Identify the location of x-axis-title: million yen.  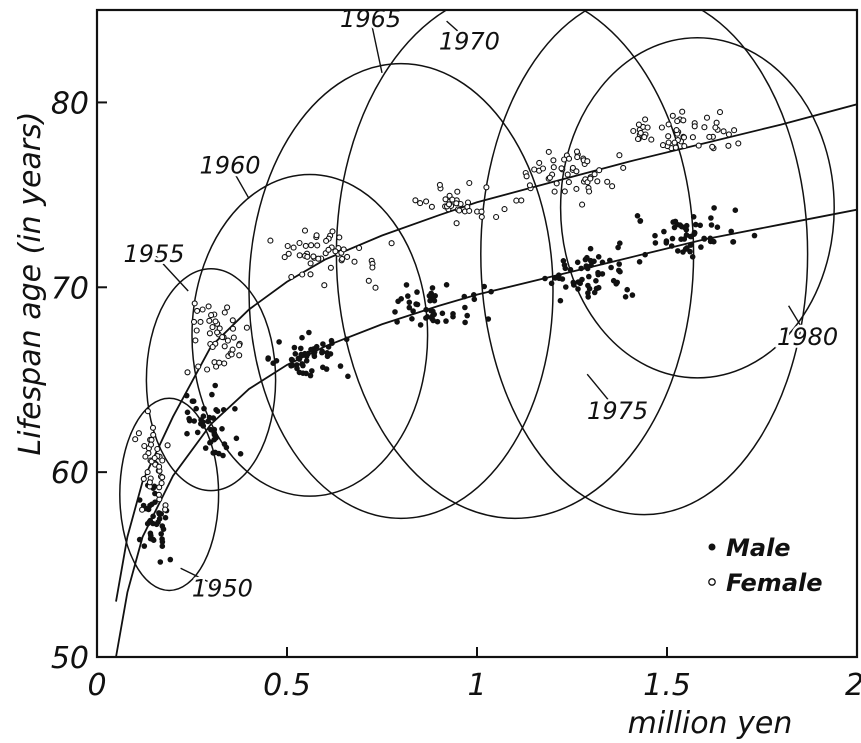
(710, 723).